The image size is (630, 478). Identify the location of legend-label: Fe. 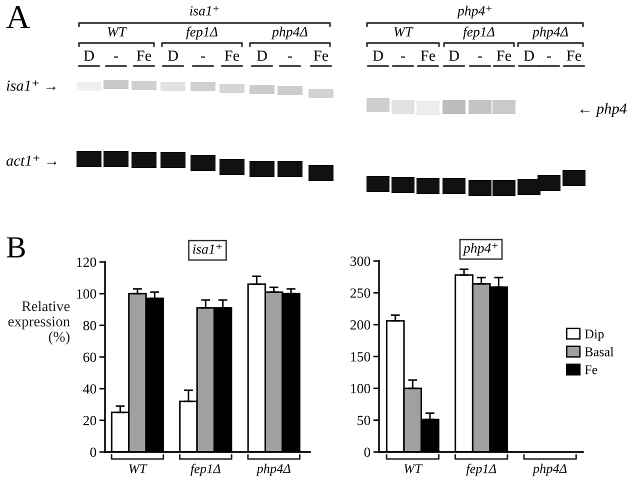
(591, 369).